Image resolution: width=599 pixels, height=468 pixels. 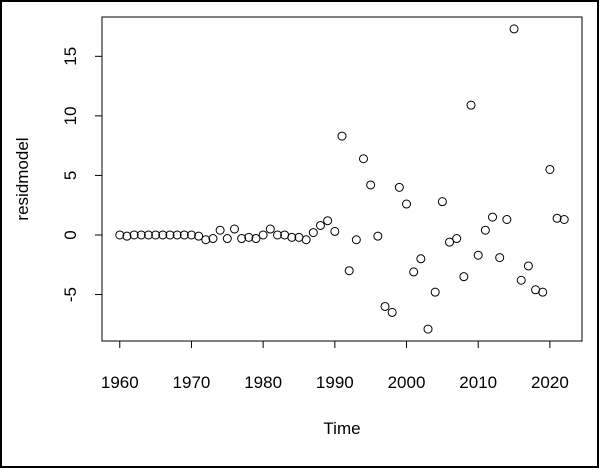 What do you see at coordinates (70, 234) in the screenshot?
I see `y-tick-label: 0` at bounding box center [70, 234].